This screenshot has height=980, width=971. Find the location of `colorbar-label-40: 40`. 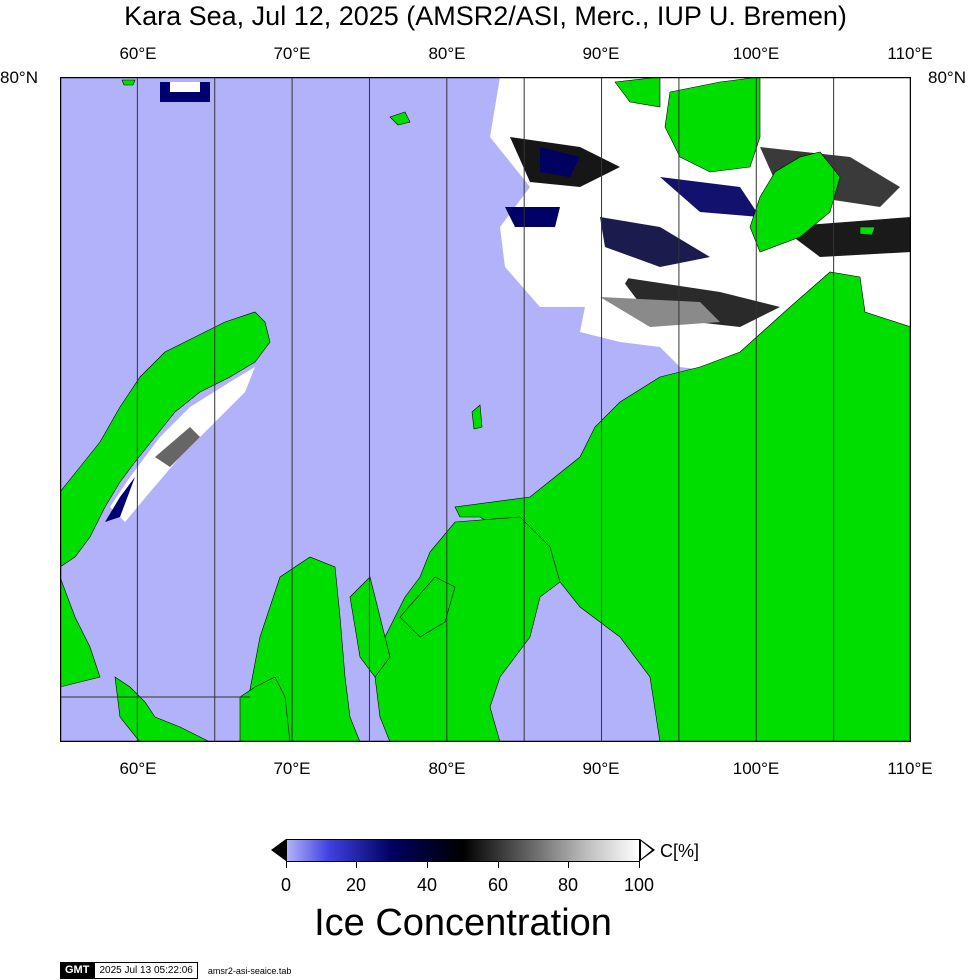

colorbar-label-40: 40 is located at coordinates (427, 885).